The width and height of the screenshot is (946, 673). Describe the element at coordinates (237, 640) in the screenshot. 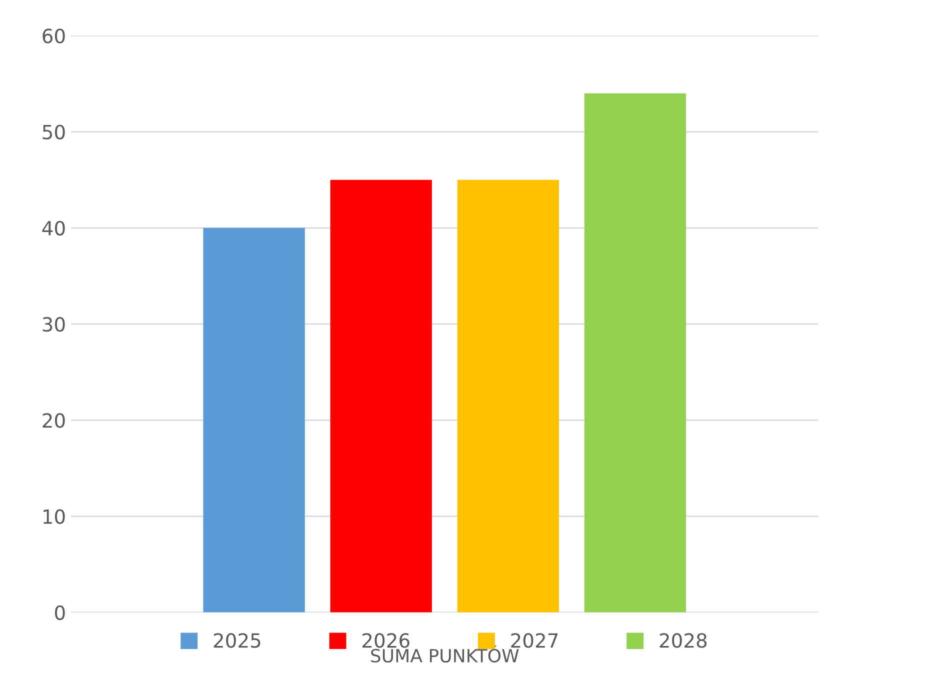

I see `legend-label: 2025` at that location.